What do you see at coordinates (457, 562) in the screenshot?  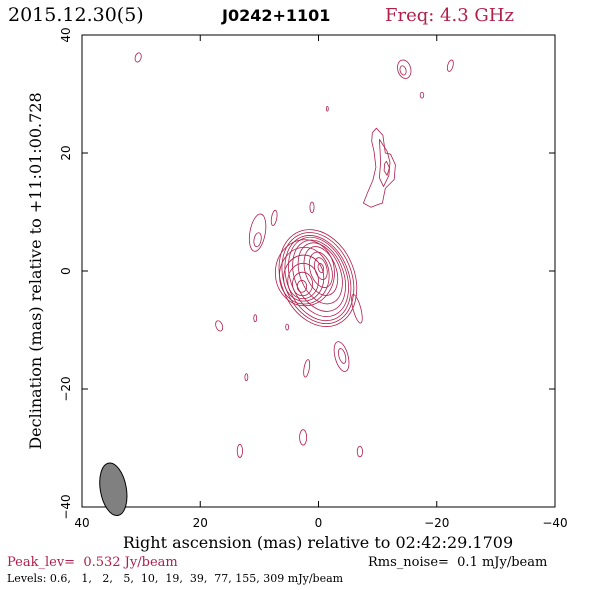 I see `rms-noise: Rms_noise= 0.1 mJy/beam` at bounding box center [457, 562].